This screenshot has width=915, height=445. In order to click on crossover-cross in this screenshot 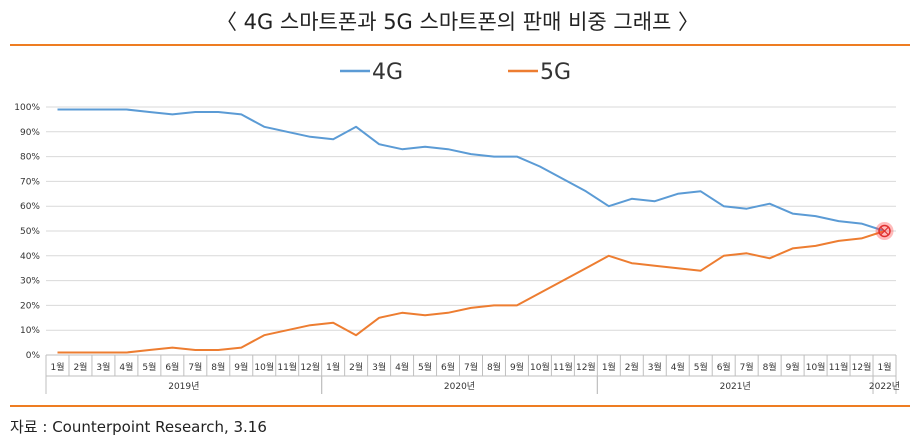, I will do `click(884, 231)`.